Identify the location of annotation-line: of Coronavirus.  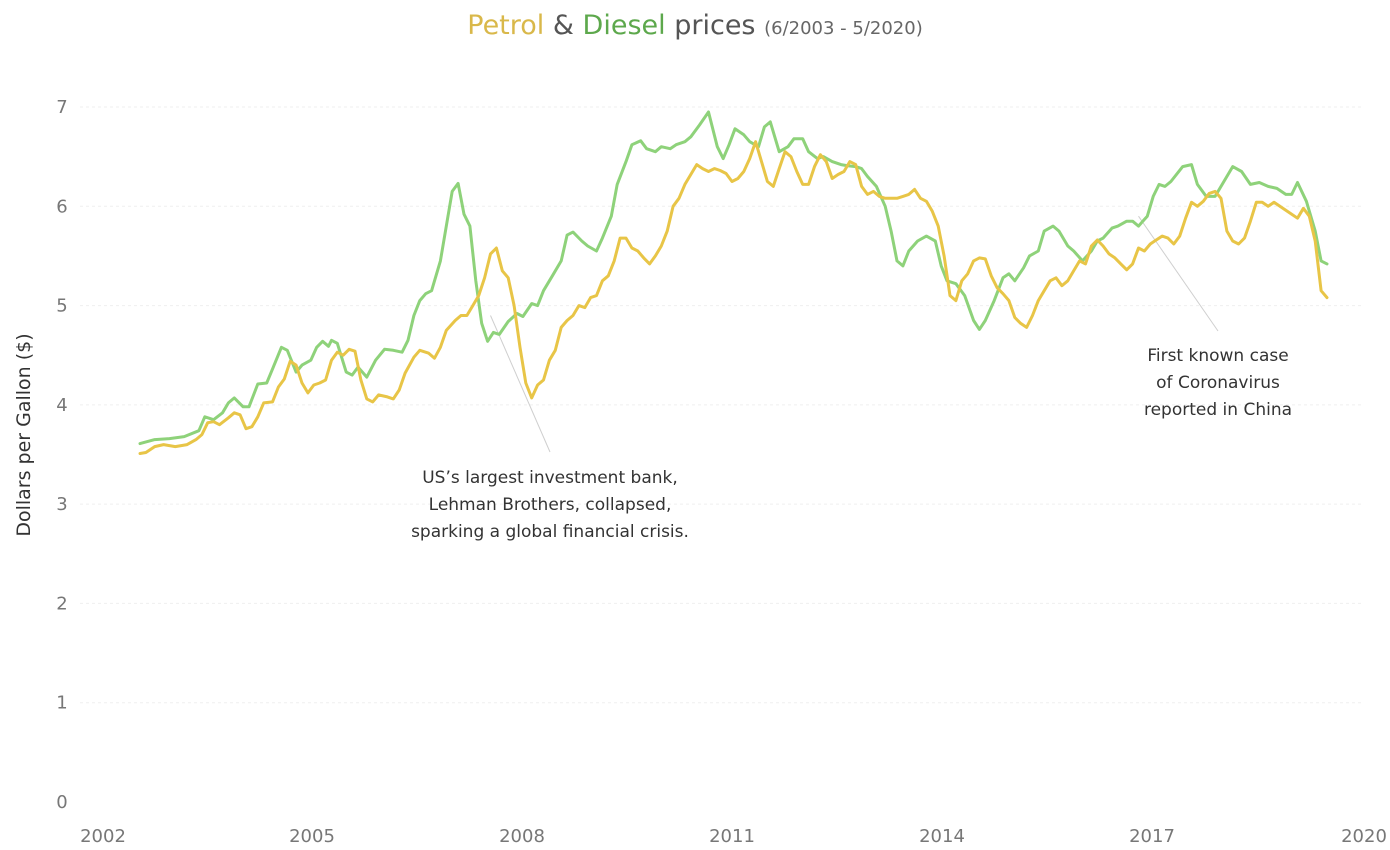
(1218, 383).